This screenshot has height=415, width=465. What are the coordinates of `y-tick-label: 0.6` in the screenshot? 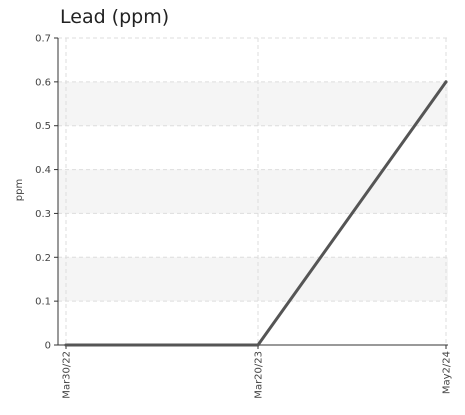 It's located at (43, 82).